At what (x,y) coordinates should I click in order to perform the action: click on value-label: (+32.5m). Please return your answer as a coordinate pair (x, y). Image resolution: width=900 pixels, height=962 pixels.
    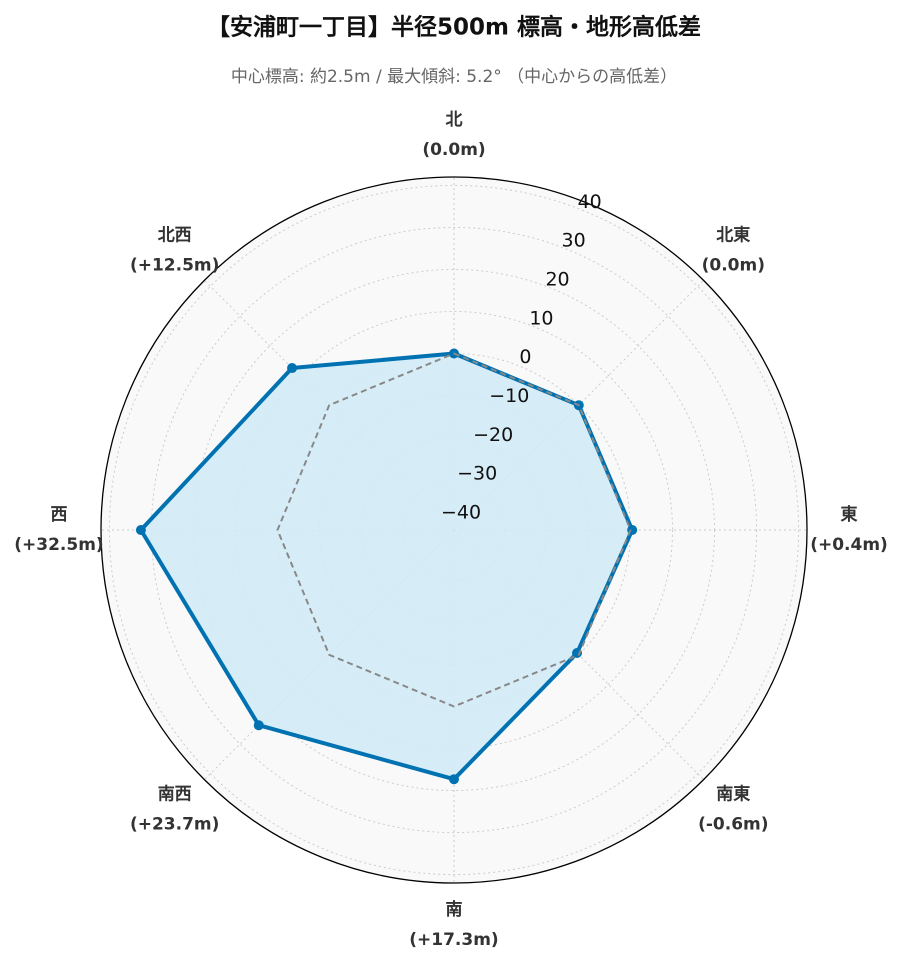
    Looking at the image, I should click on (58, 545).